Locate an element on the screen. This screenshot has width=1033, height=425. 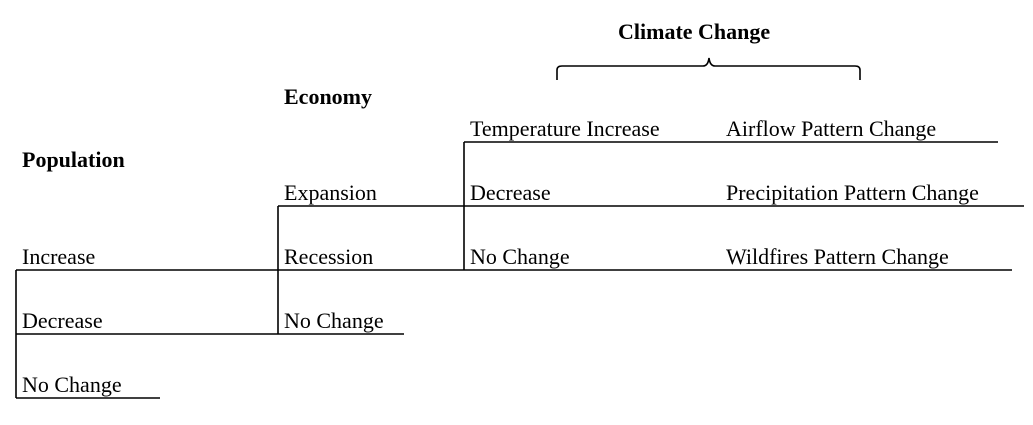
economy-expansion: Expansion is located at coordinates (330, 192).